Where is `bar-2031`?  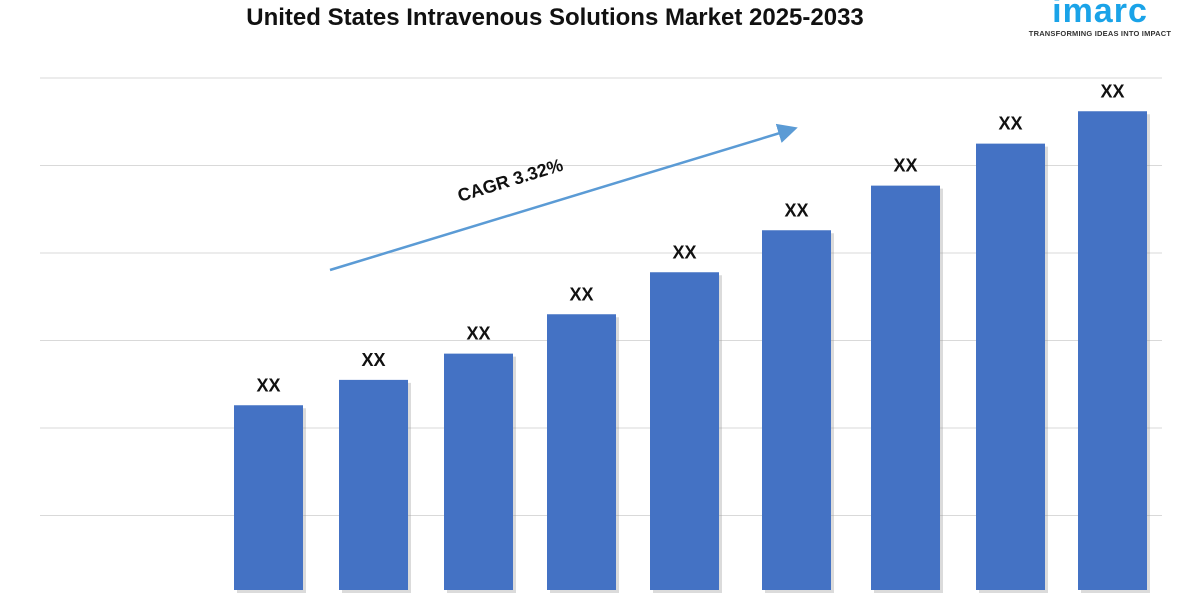
bar-2031 is located at coordinates (905, 387).